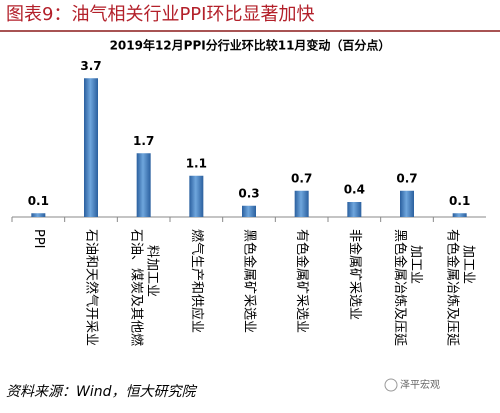  Describe the element at coordinates (196, 163) in the screenshot. I see `value-label: 1.1` at that location.